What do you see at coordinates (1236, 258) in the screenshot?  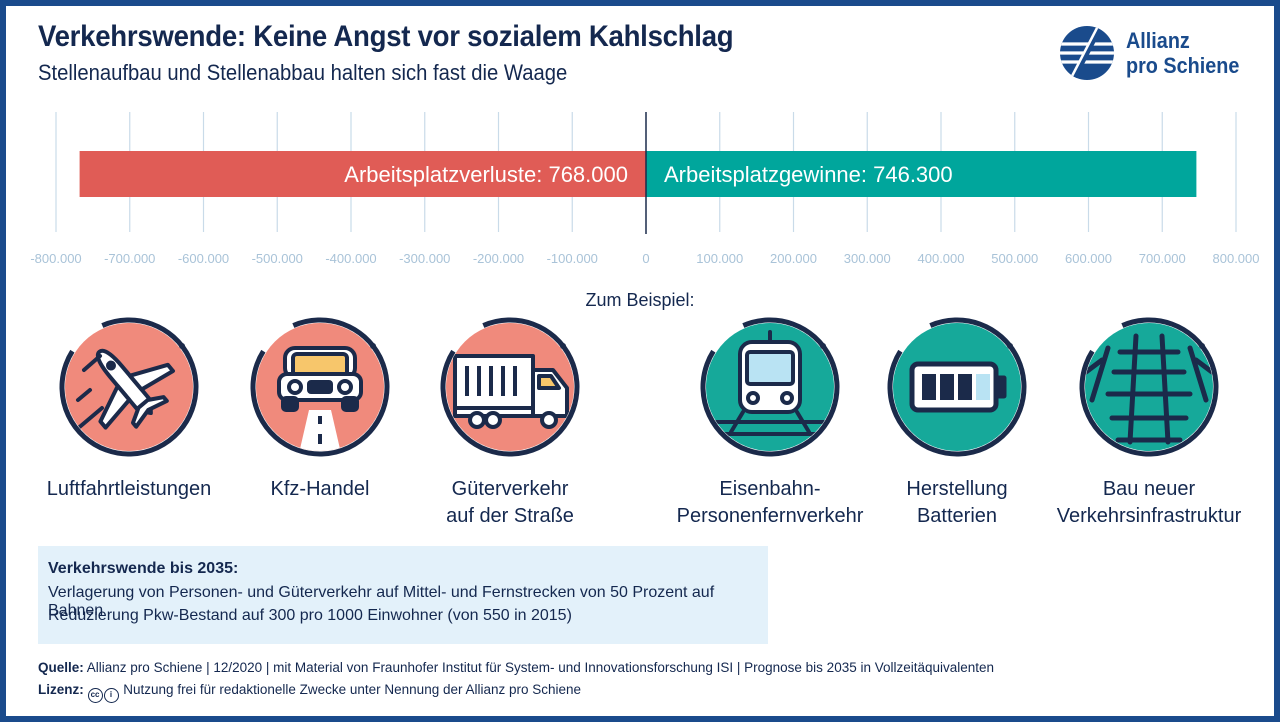 I see `tick-label: 800.000` at bounding box center [1236, 258].